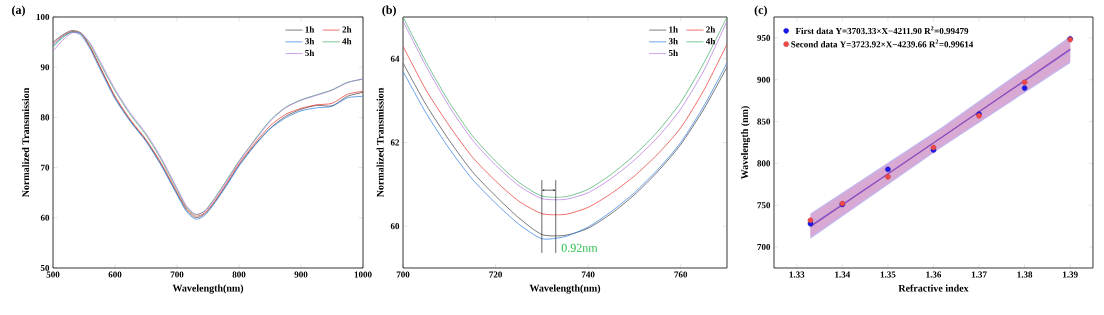 The image size is (1104, 315). Describe the element at coordinates (764, 163) in the screenshot. I see `y-tick-label: 800` at that location.